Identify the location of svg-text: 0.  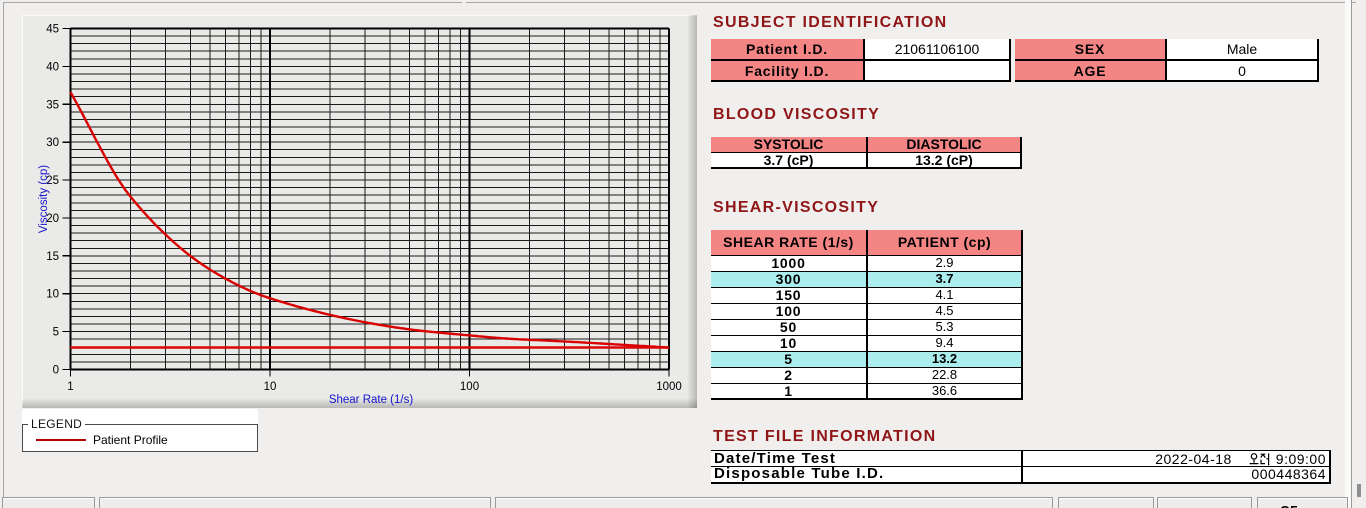
(56, 371).